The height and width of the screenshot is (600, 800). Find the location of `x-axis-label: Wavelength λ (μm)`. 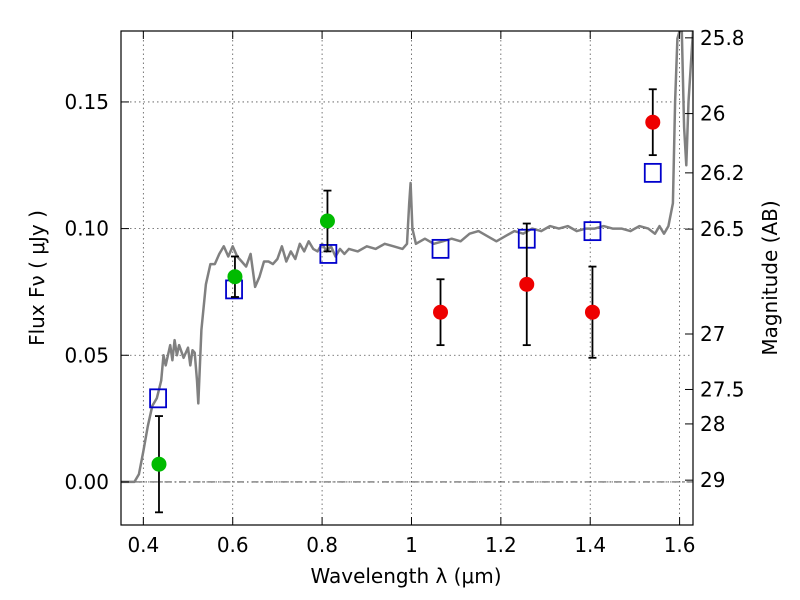

x-axis-label: Wavelength λ (μm) is located at coordinates (405, 576).